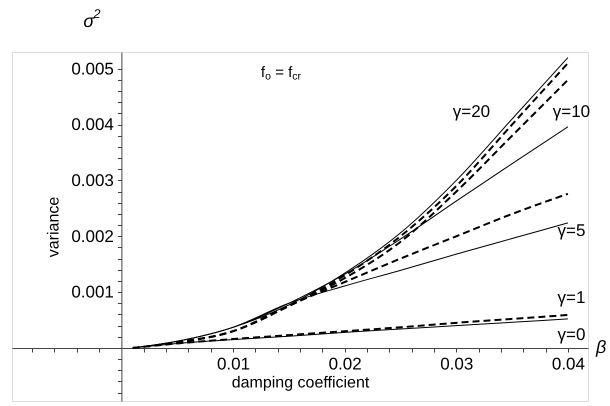  Describe the element at coordinates (92, 68) in the screenshot. I see `y-tick-label: 0.005` at that location.